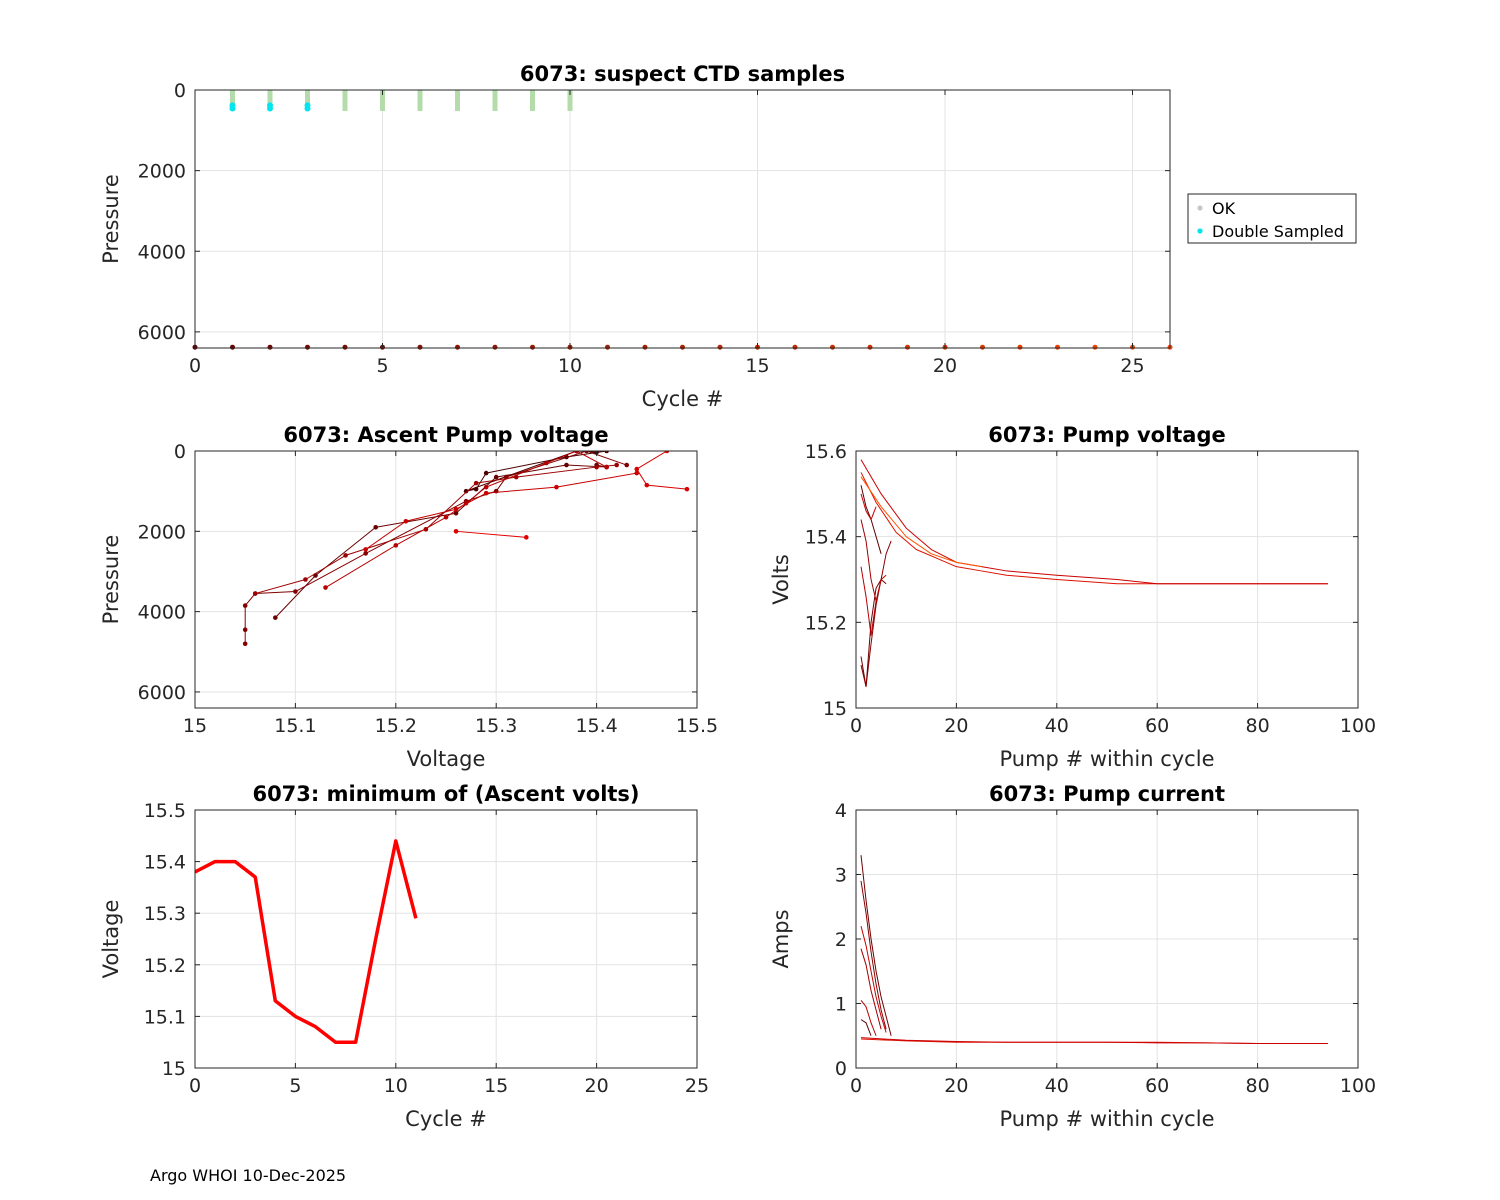 The height and width of the screenshot is (1200, 1500). What do you see at coordinates (682, 74) in the screenshot?
I see `suspect-title: 6073: suspect CTD samples` at bounding box center [682, 74].